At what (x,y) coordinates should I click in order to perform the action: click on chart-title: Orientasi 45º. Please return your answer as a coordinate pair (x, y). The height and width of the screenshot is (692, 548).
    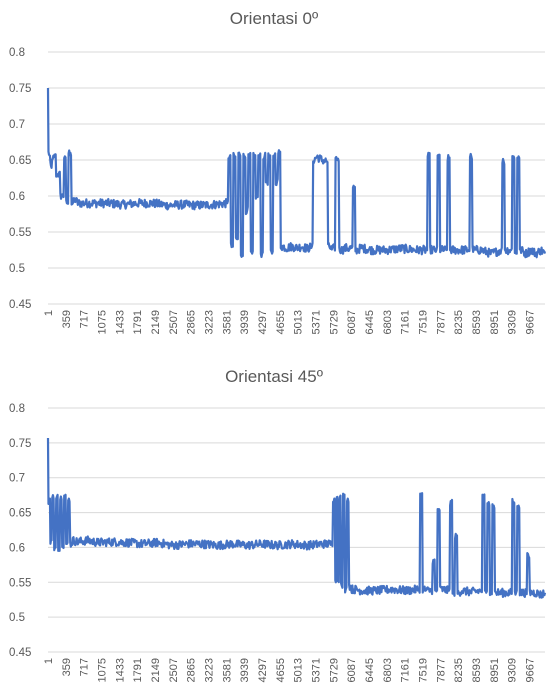
    Looking at the image, I should click on (274, 376).